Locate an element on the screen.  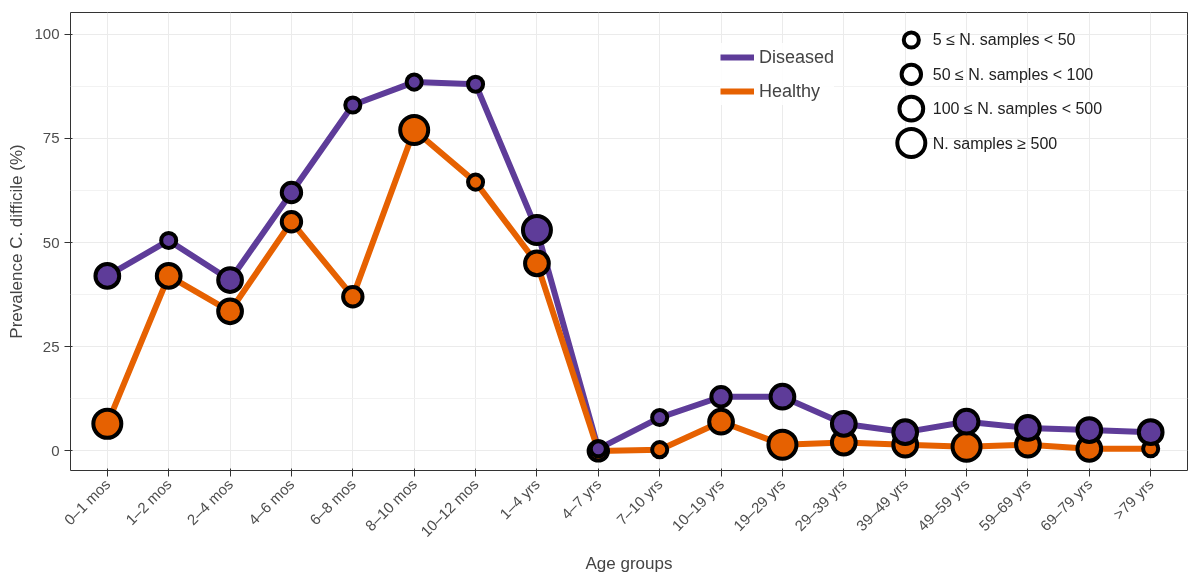
y-tick-label: 75 is located at coordinates (51, 138).